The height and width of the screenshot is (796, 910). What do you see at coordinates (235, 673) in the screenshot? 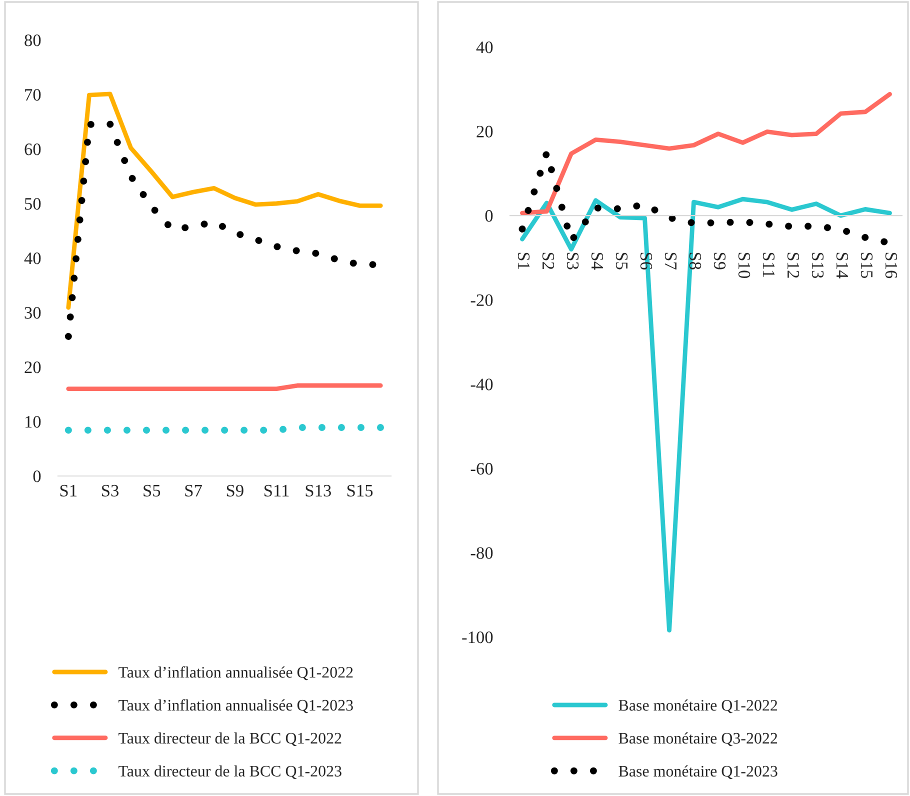
I see `legend-label: Taux d’inflation annualisée Q1-2022` at bounding box center [235, 673].